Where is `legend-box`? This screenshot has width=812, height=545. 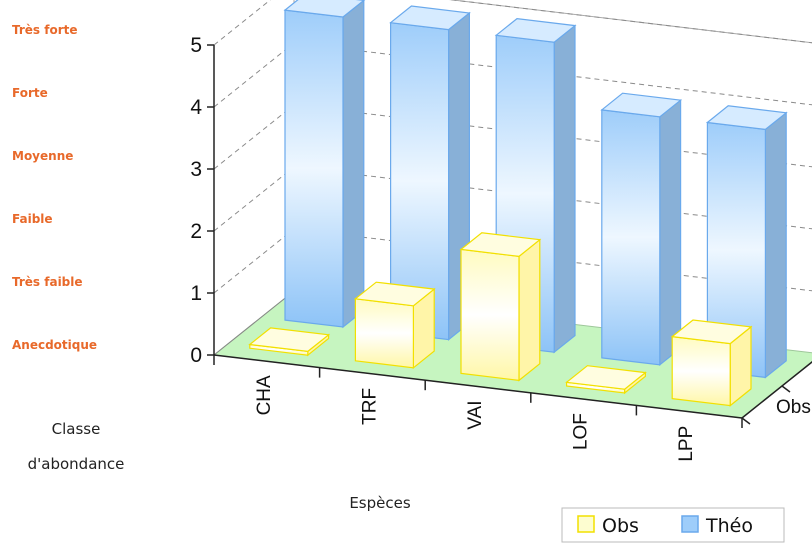 legend-box is located at coordinates (673, 525).